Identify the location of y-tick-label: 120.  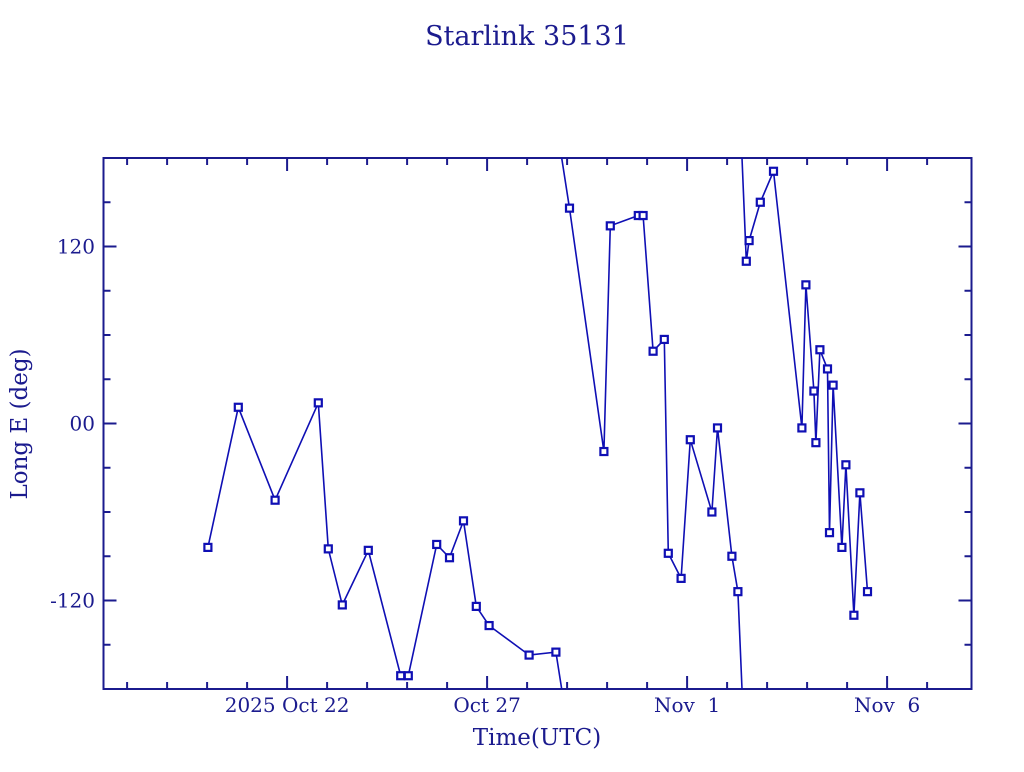
(76, 247).